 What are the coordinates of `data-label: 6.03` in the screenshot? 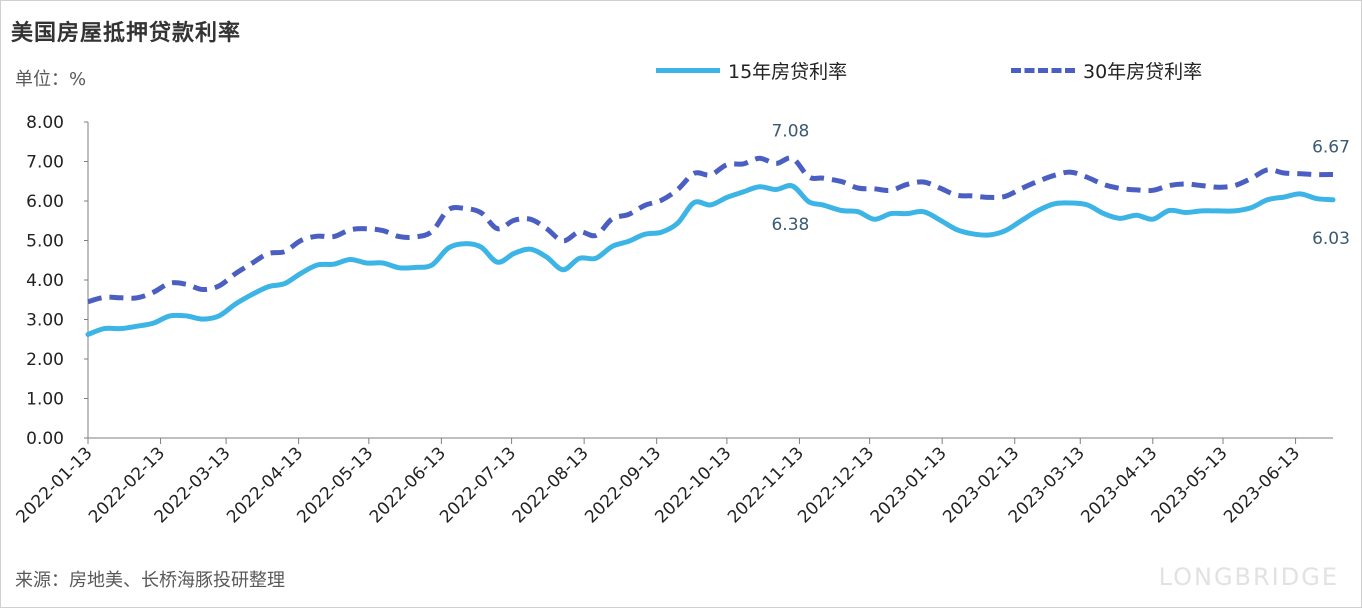 It's located at (1331, 239).